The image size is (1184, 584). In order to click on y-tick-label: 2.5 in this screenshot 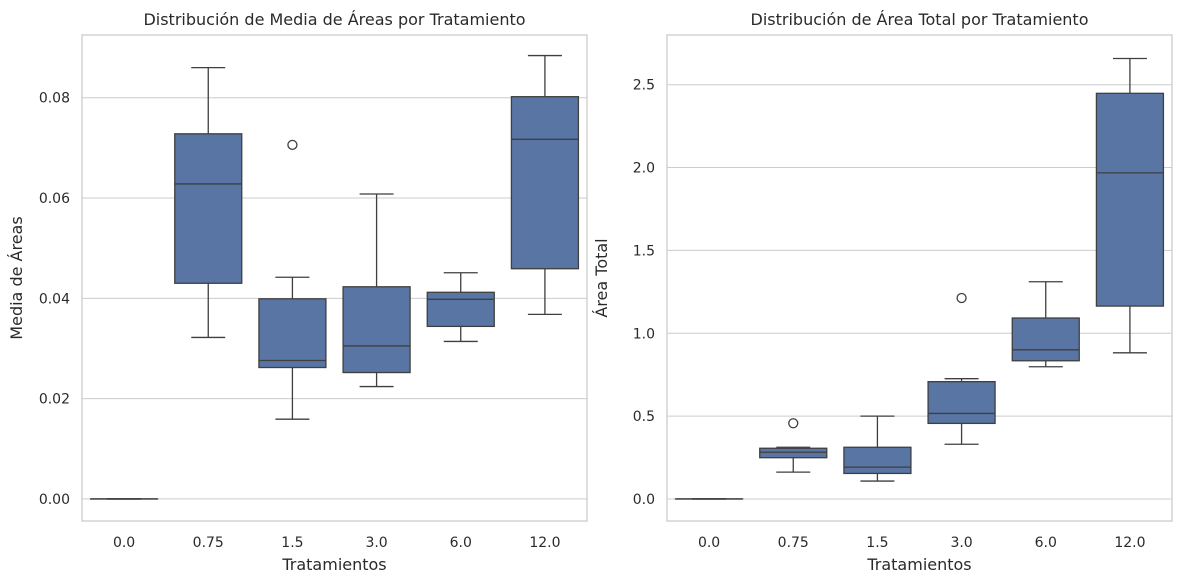, I will do `click(644, 86)`.